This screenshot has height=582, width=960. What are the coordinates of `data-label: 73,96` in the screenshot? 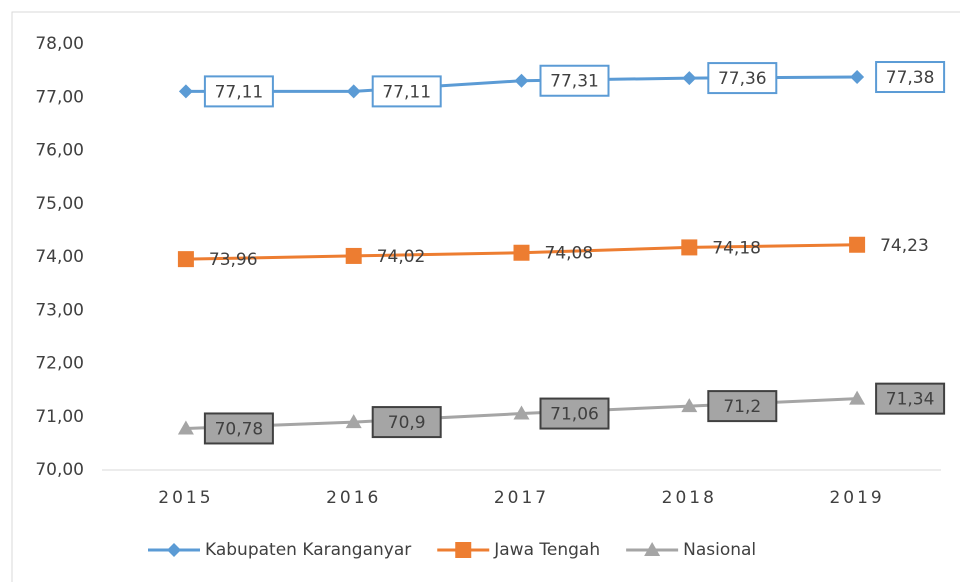 It's located at (233, 260).